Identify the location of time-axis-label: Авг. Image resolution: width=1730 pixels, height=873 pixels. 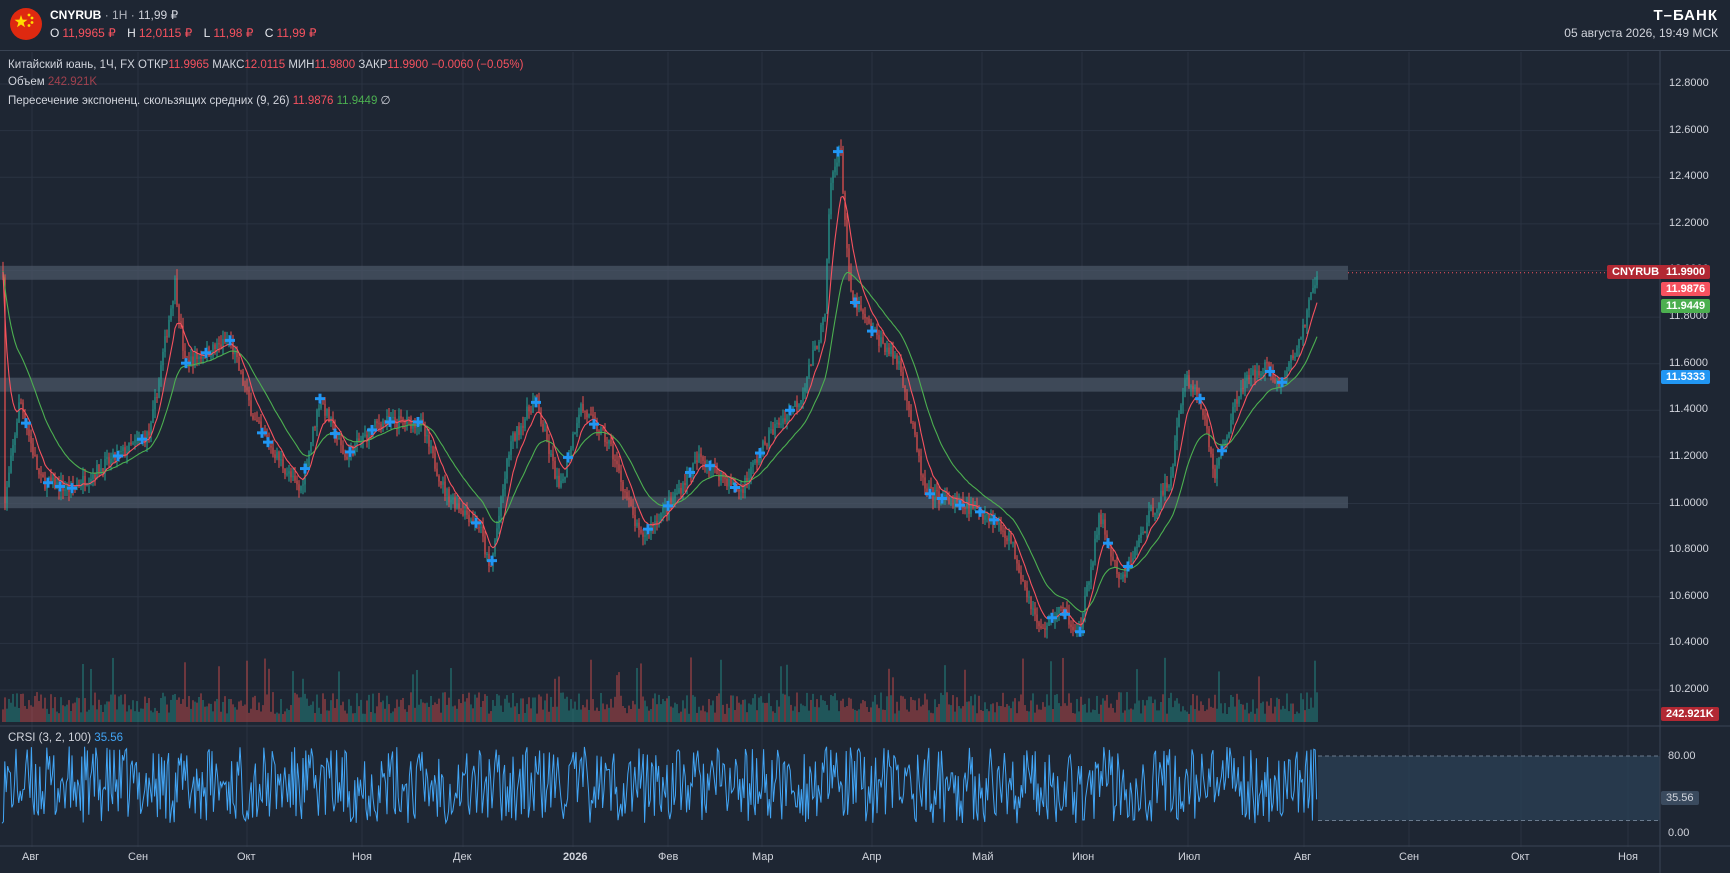
(31, 857).